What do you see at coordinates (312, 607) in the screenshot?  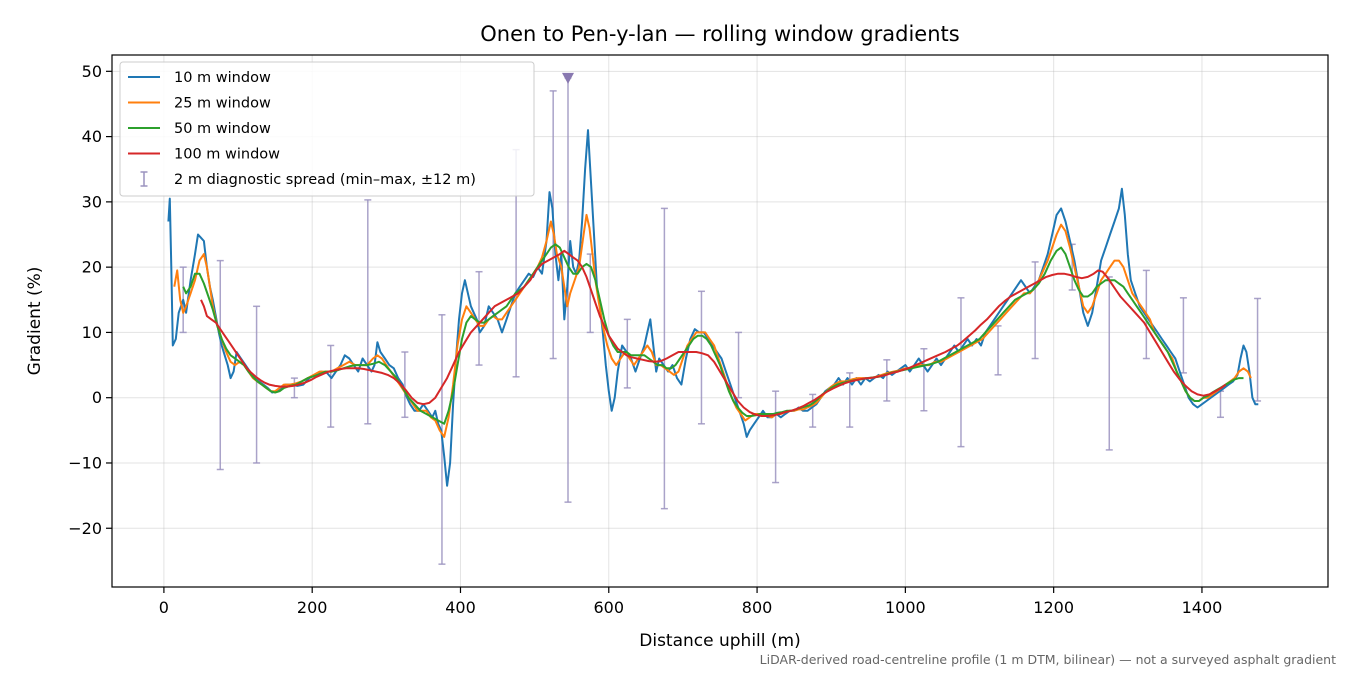 I see `x-tick-label: 200` at bounding box center [312, 607].